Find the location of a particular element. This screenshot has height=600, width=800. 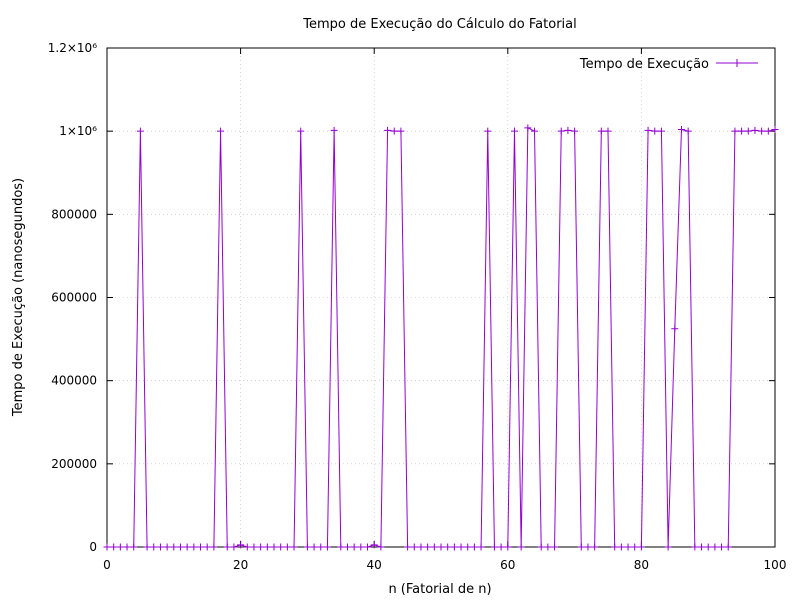

y-tick-label: 600000 is located at coordinates (74, 298).